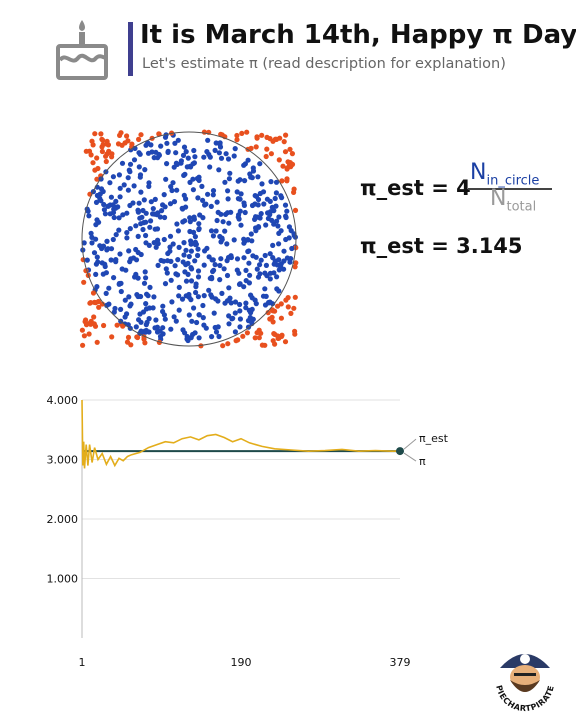 This screenshot has width=576, height=722. What do you see at coordinates (63, 400) in the screenshot?
I see `y-tick-label: 4.000` at bounding box center [63, 400].